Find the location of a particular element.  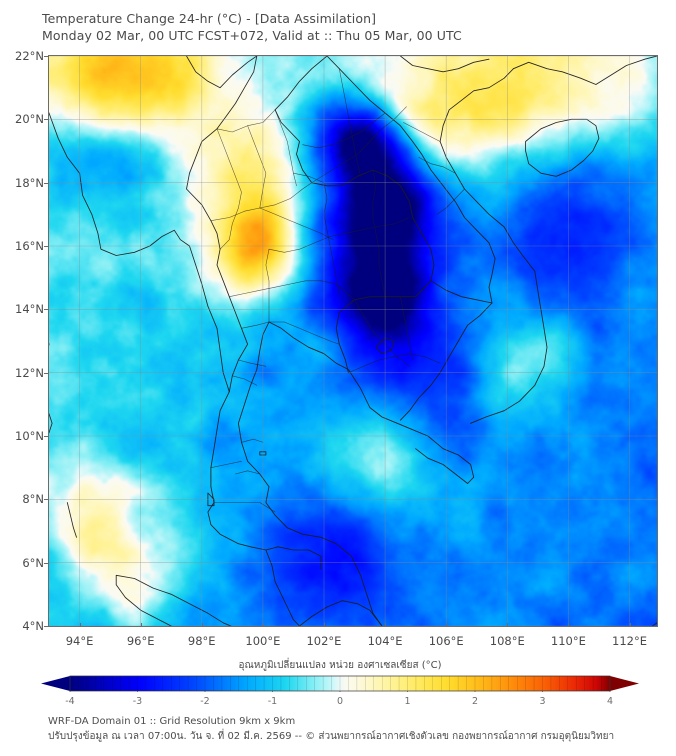

colorbar-tick-label: 4 is located at coordinates (610, 701).